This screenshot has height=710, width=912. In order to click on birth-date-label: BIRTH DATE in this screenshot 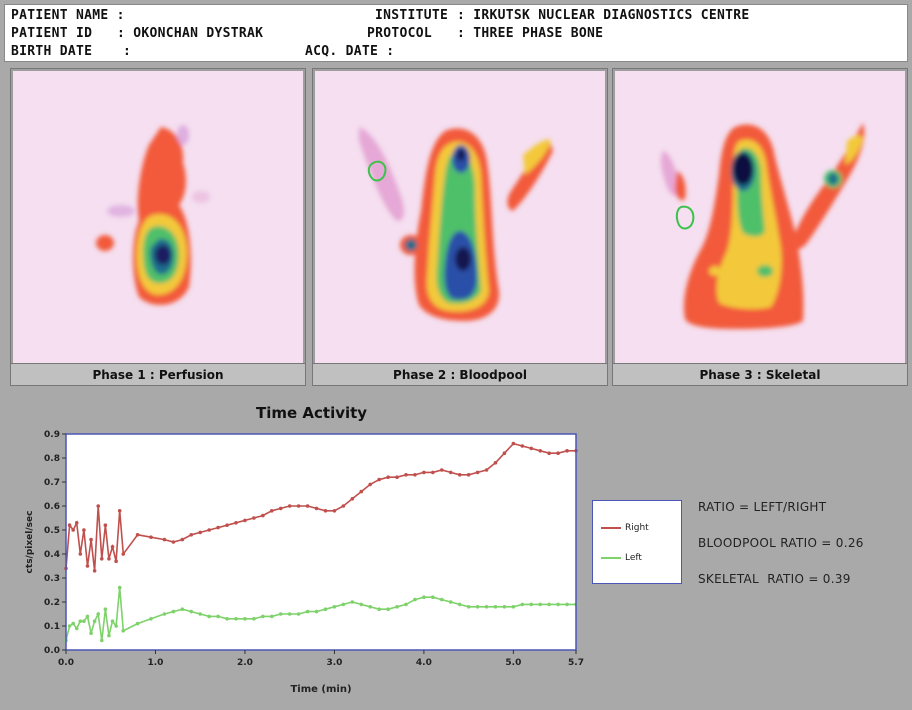, I will do `click(52, 51)`.